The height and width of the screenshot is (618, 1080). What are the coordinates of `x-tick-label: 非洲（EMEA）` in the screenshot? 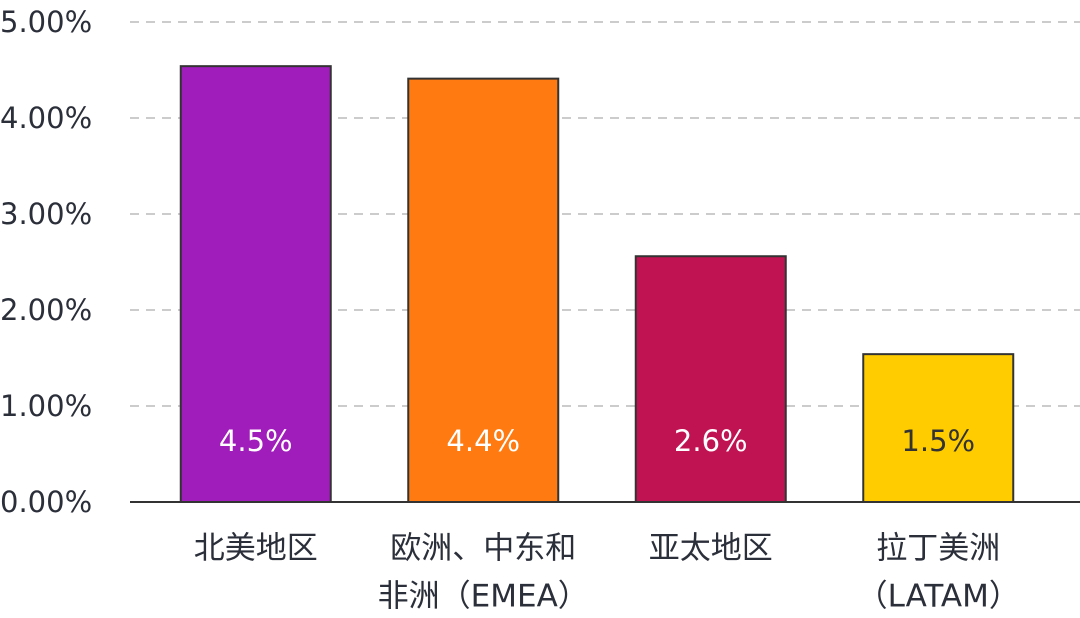 It's located at (483, 597).